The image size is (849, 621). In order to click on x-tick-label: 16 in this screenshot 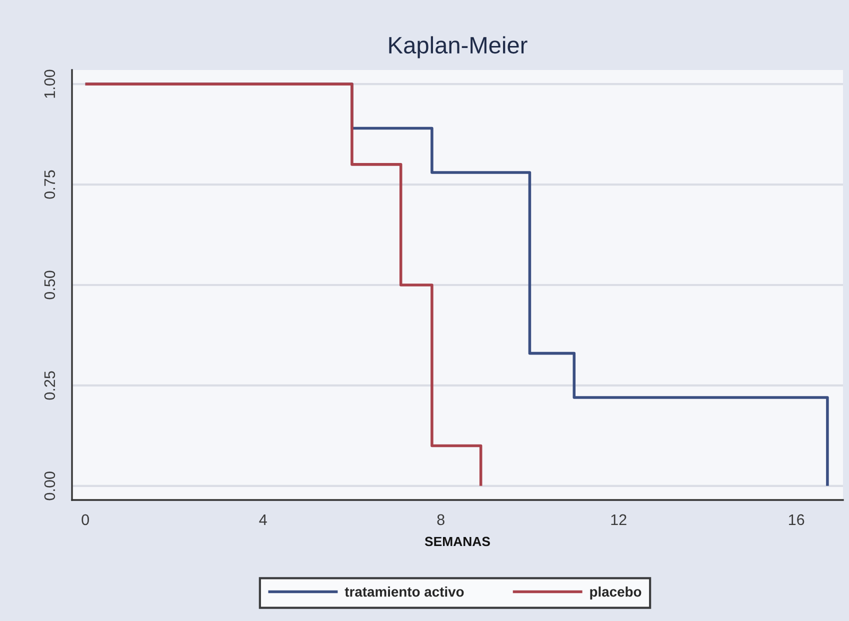, I will do `click(796, 520)`.